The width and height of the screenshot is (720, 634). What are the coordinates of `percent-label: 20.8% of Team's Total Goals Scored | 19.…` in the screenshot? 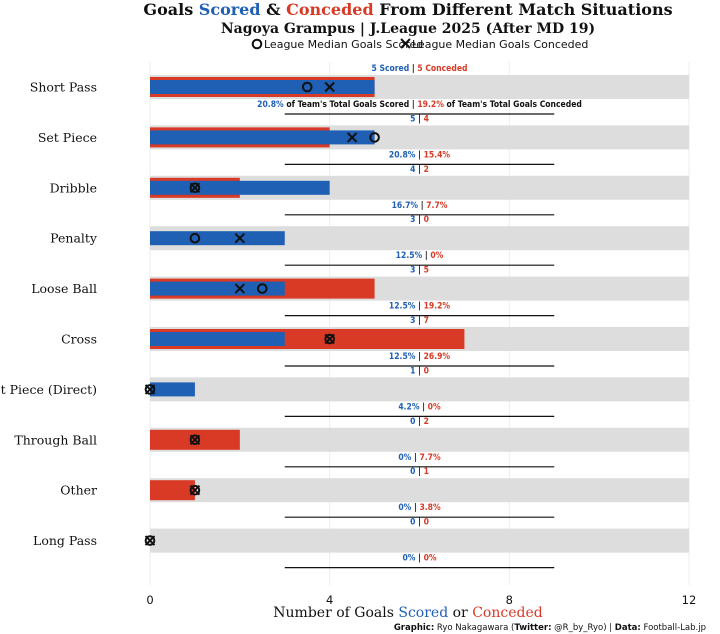 It's located at (419, 105).